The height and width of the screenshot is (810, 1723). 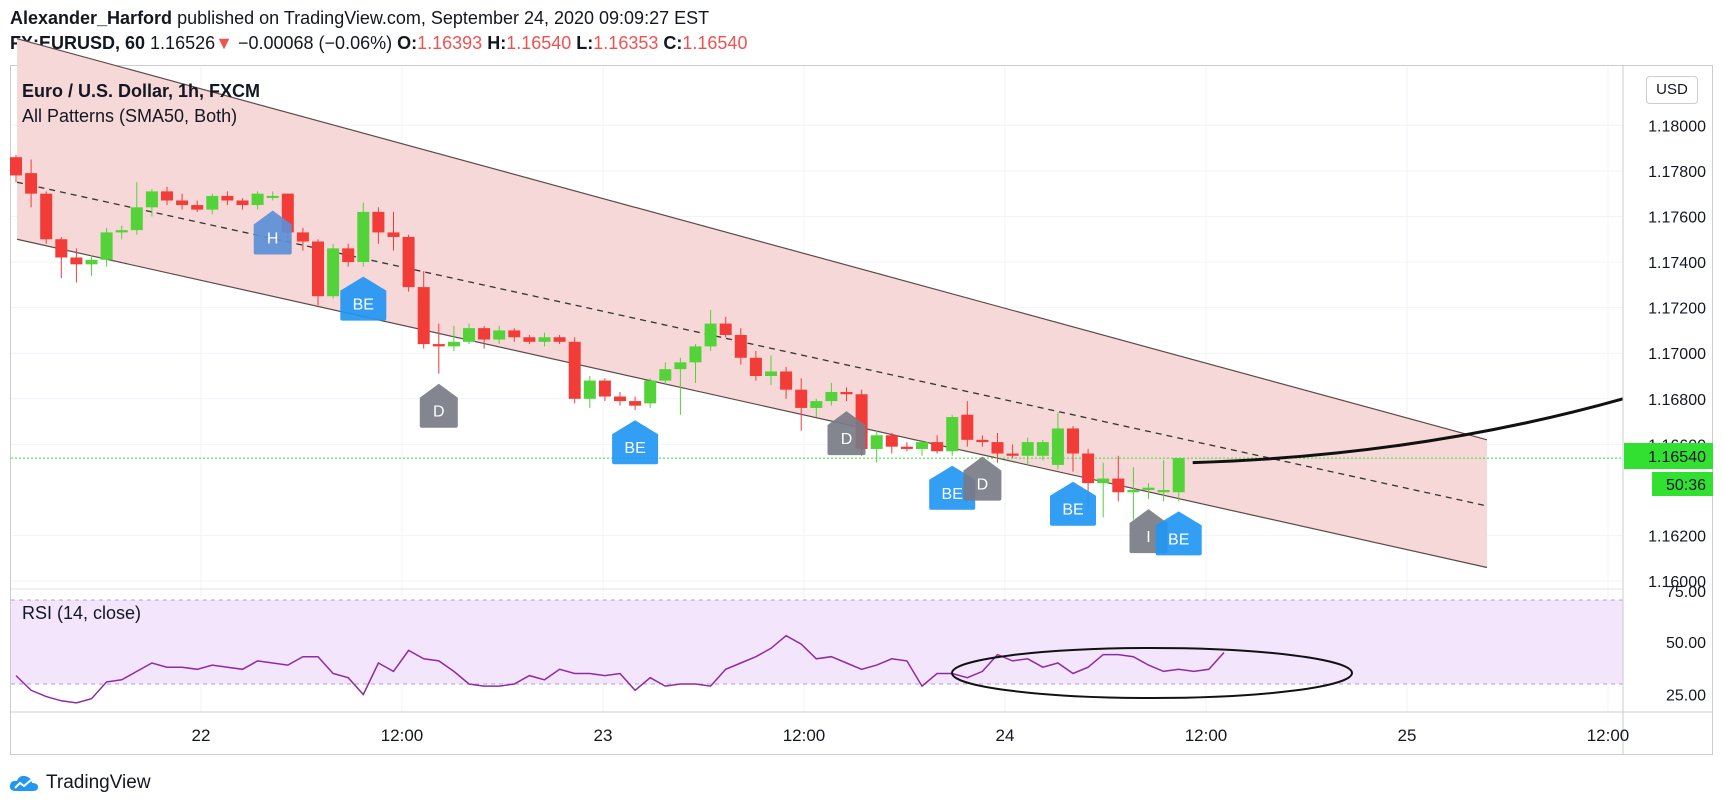 What do you see at coordinates (224, 43) in the screenshot?
I see `down-arrow-icon: ▼` at bounding box center [224, 43].